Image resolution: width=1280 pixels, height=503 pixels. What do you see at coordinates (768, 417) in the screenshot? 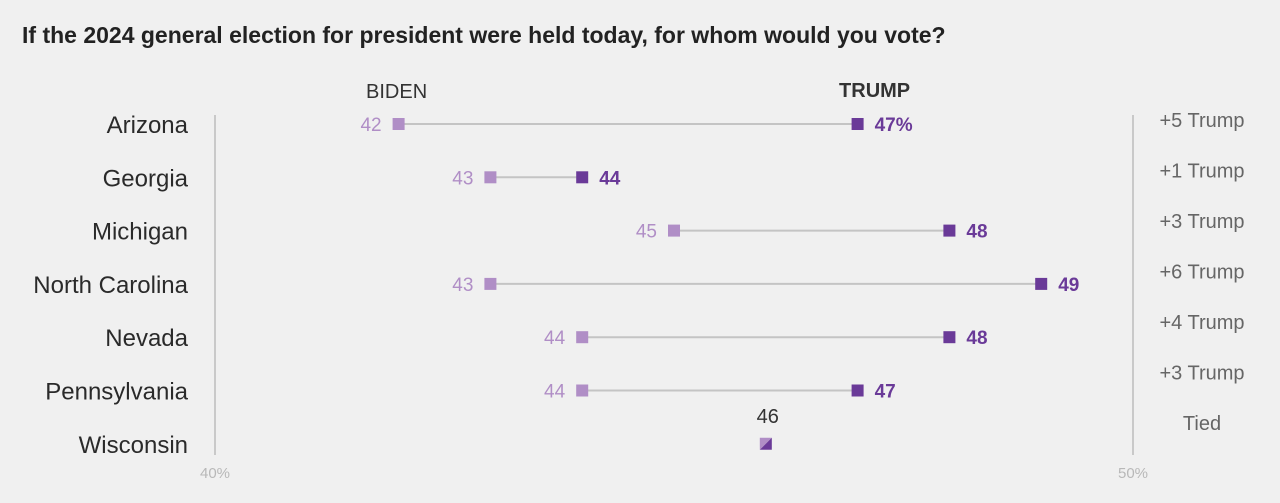
I see `tie-value-label: 46` at bounding box center [768, 417].